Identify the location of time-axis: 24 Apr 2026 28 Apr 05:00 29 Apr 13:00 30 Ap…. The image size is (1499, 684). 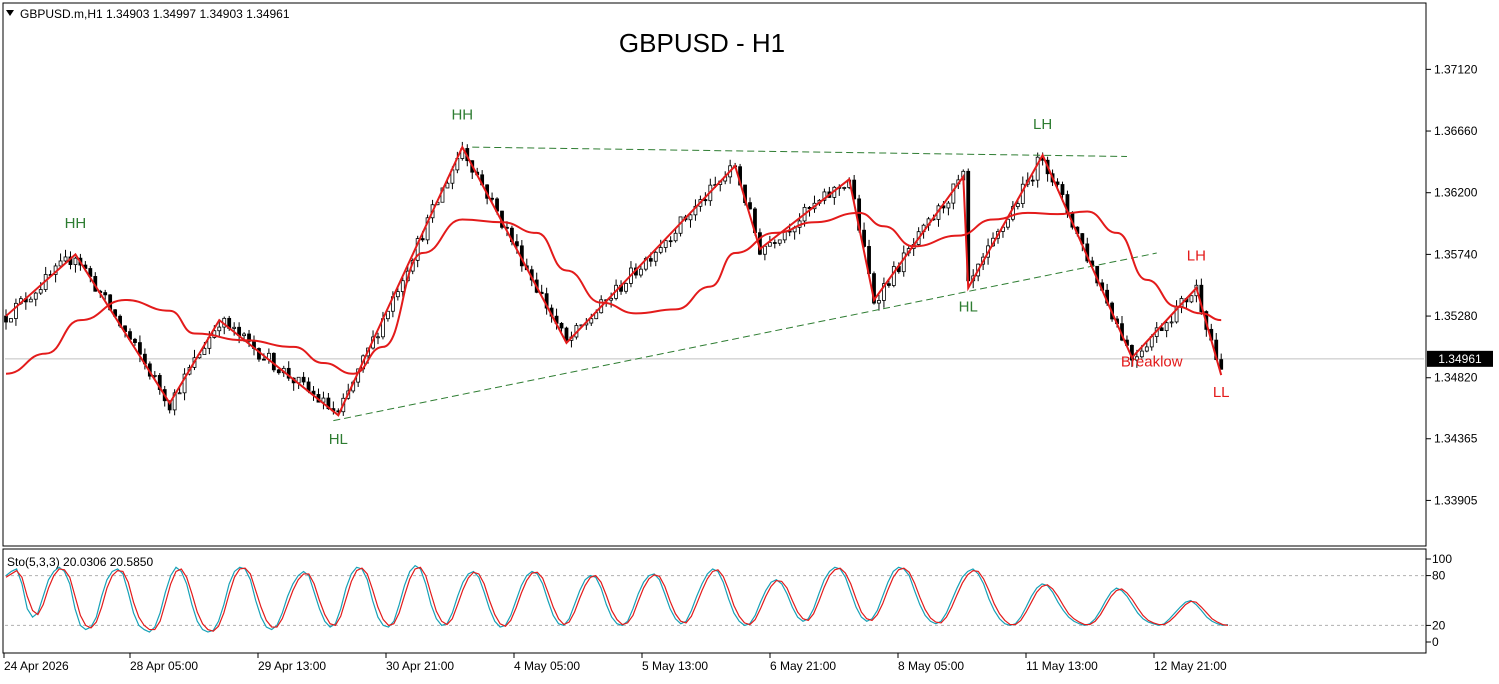
(615, 663).